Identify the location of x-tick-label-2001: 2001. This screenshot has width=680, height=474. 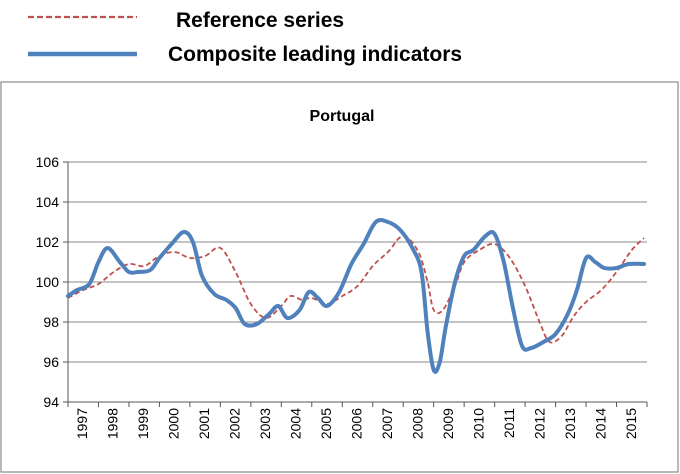
(204, 423).